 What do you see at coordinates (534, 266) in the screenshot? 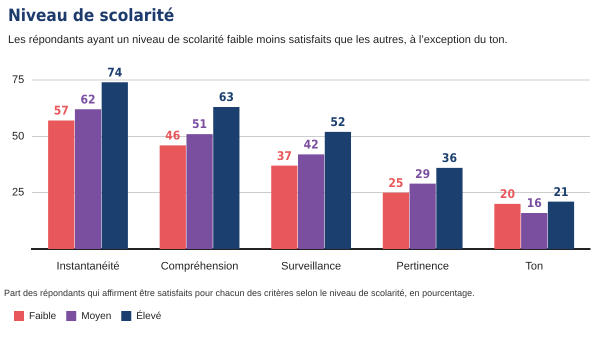
I see `x-tick-label: Ton` at bounding box center [534, 266].